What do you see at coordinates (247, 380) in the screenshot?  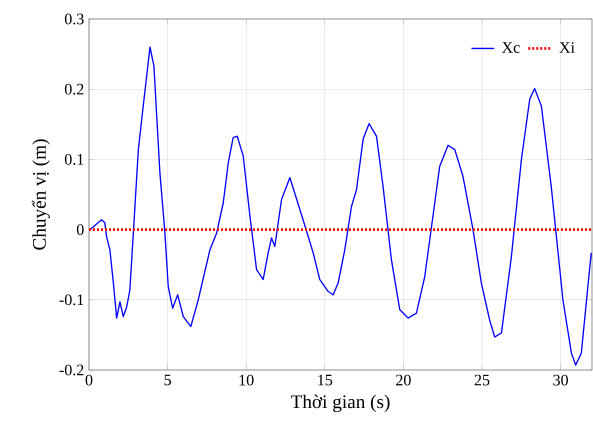 I see `x-tick-label: 10` at bounding box center [247, 380].